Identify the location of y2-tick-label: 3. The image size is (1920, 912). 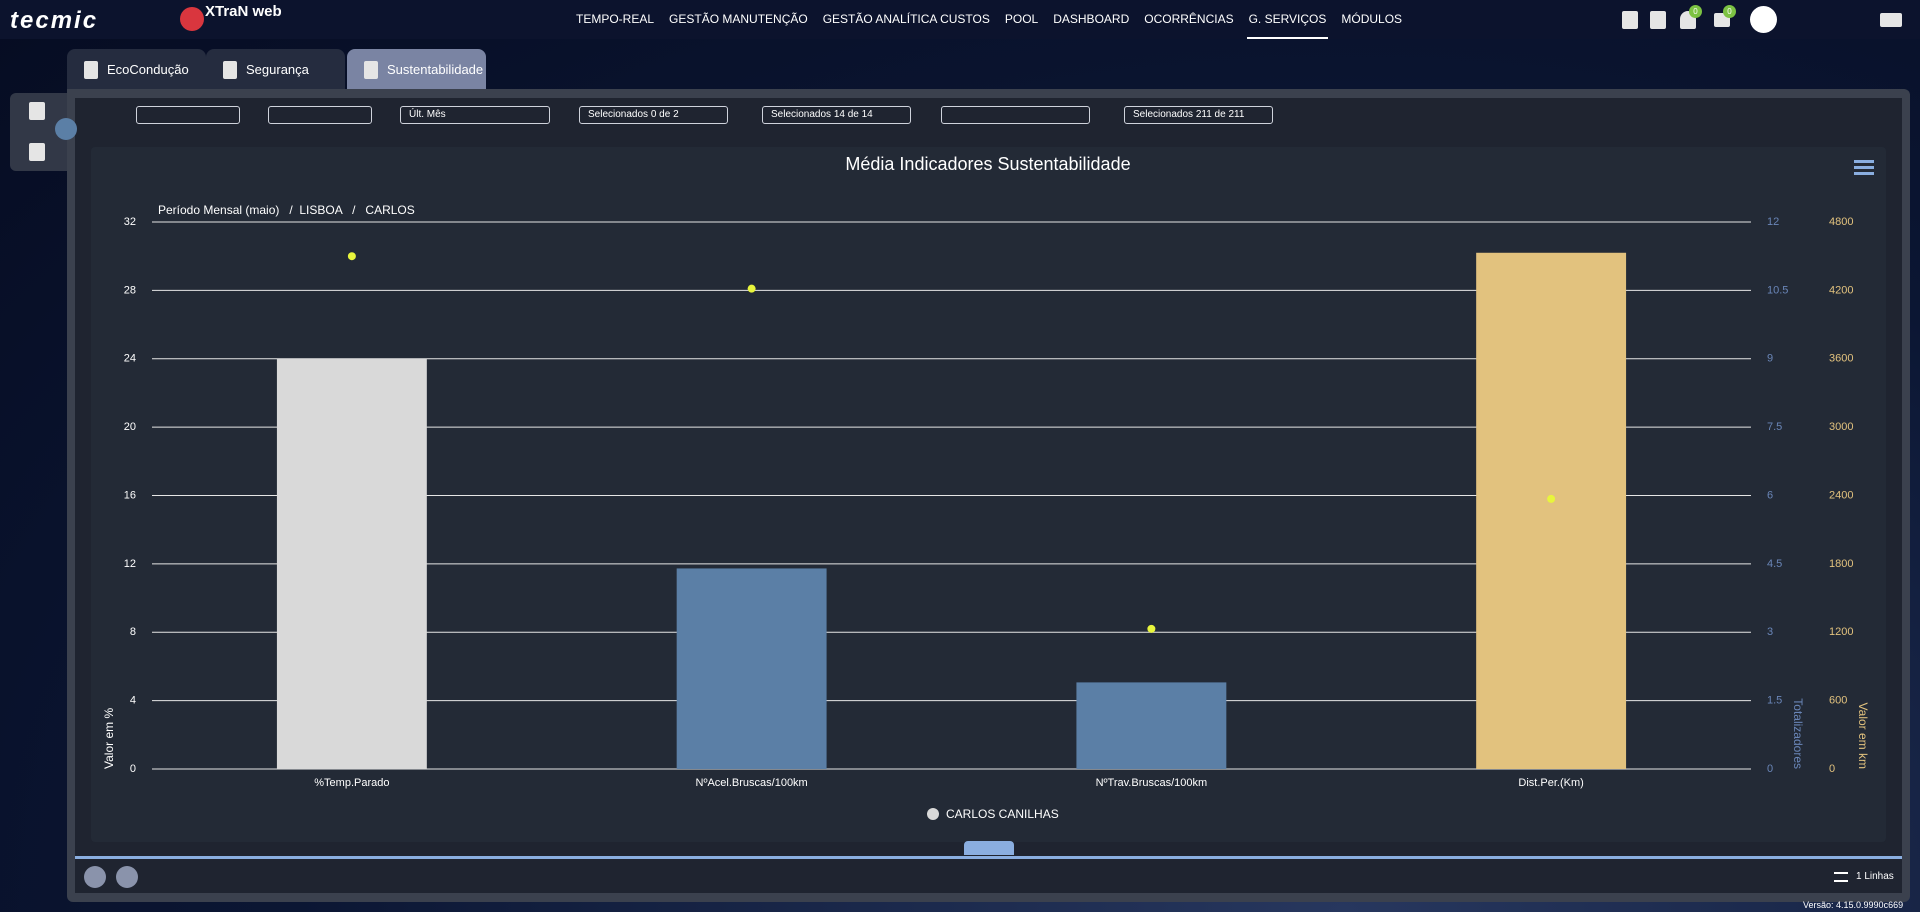
(1770, 632).